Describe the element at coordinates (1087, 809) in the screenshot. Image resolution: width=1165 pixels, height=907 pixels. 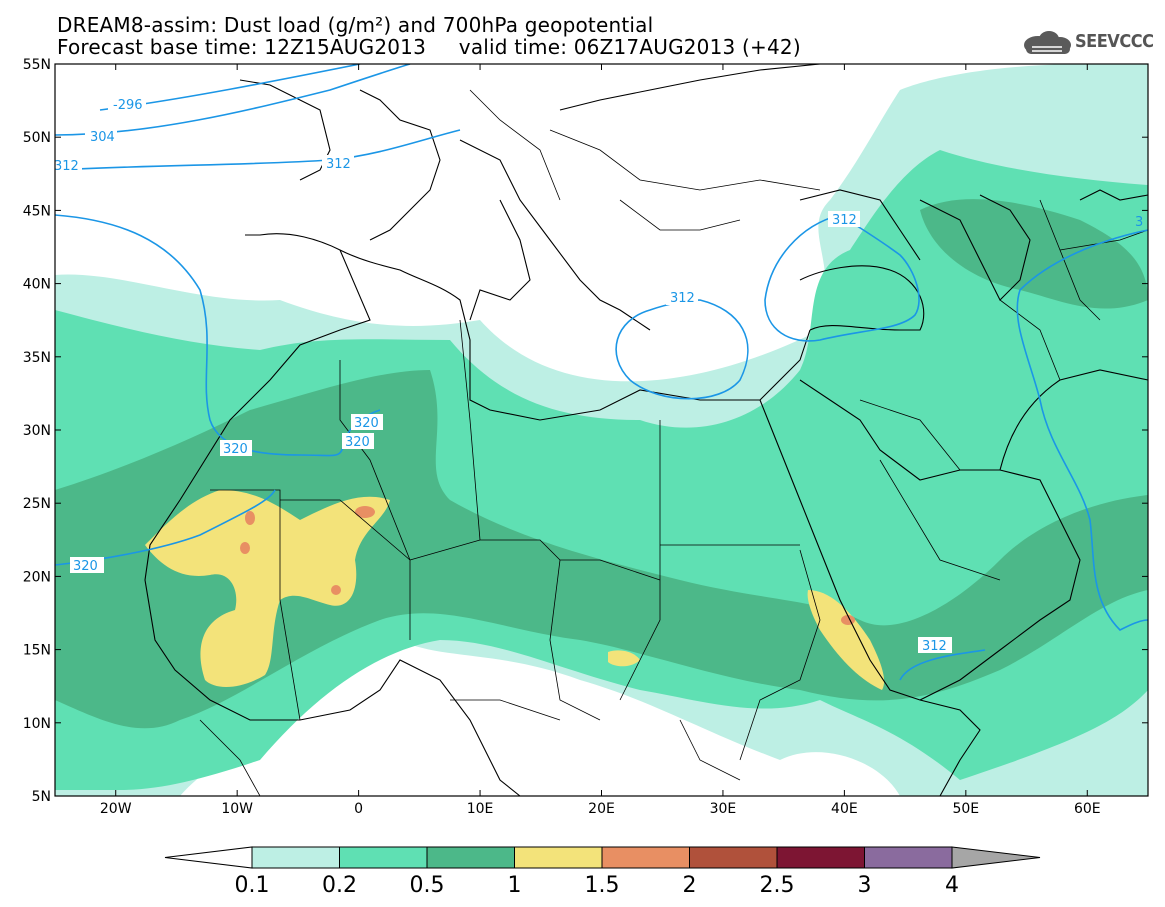
I see `lon-label: 60E` at that location.